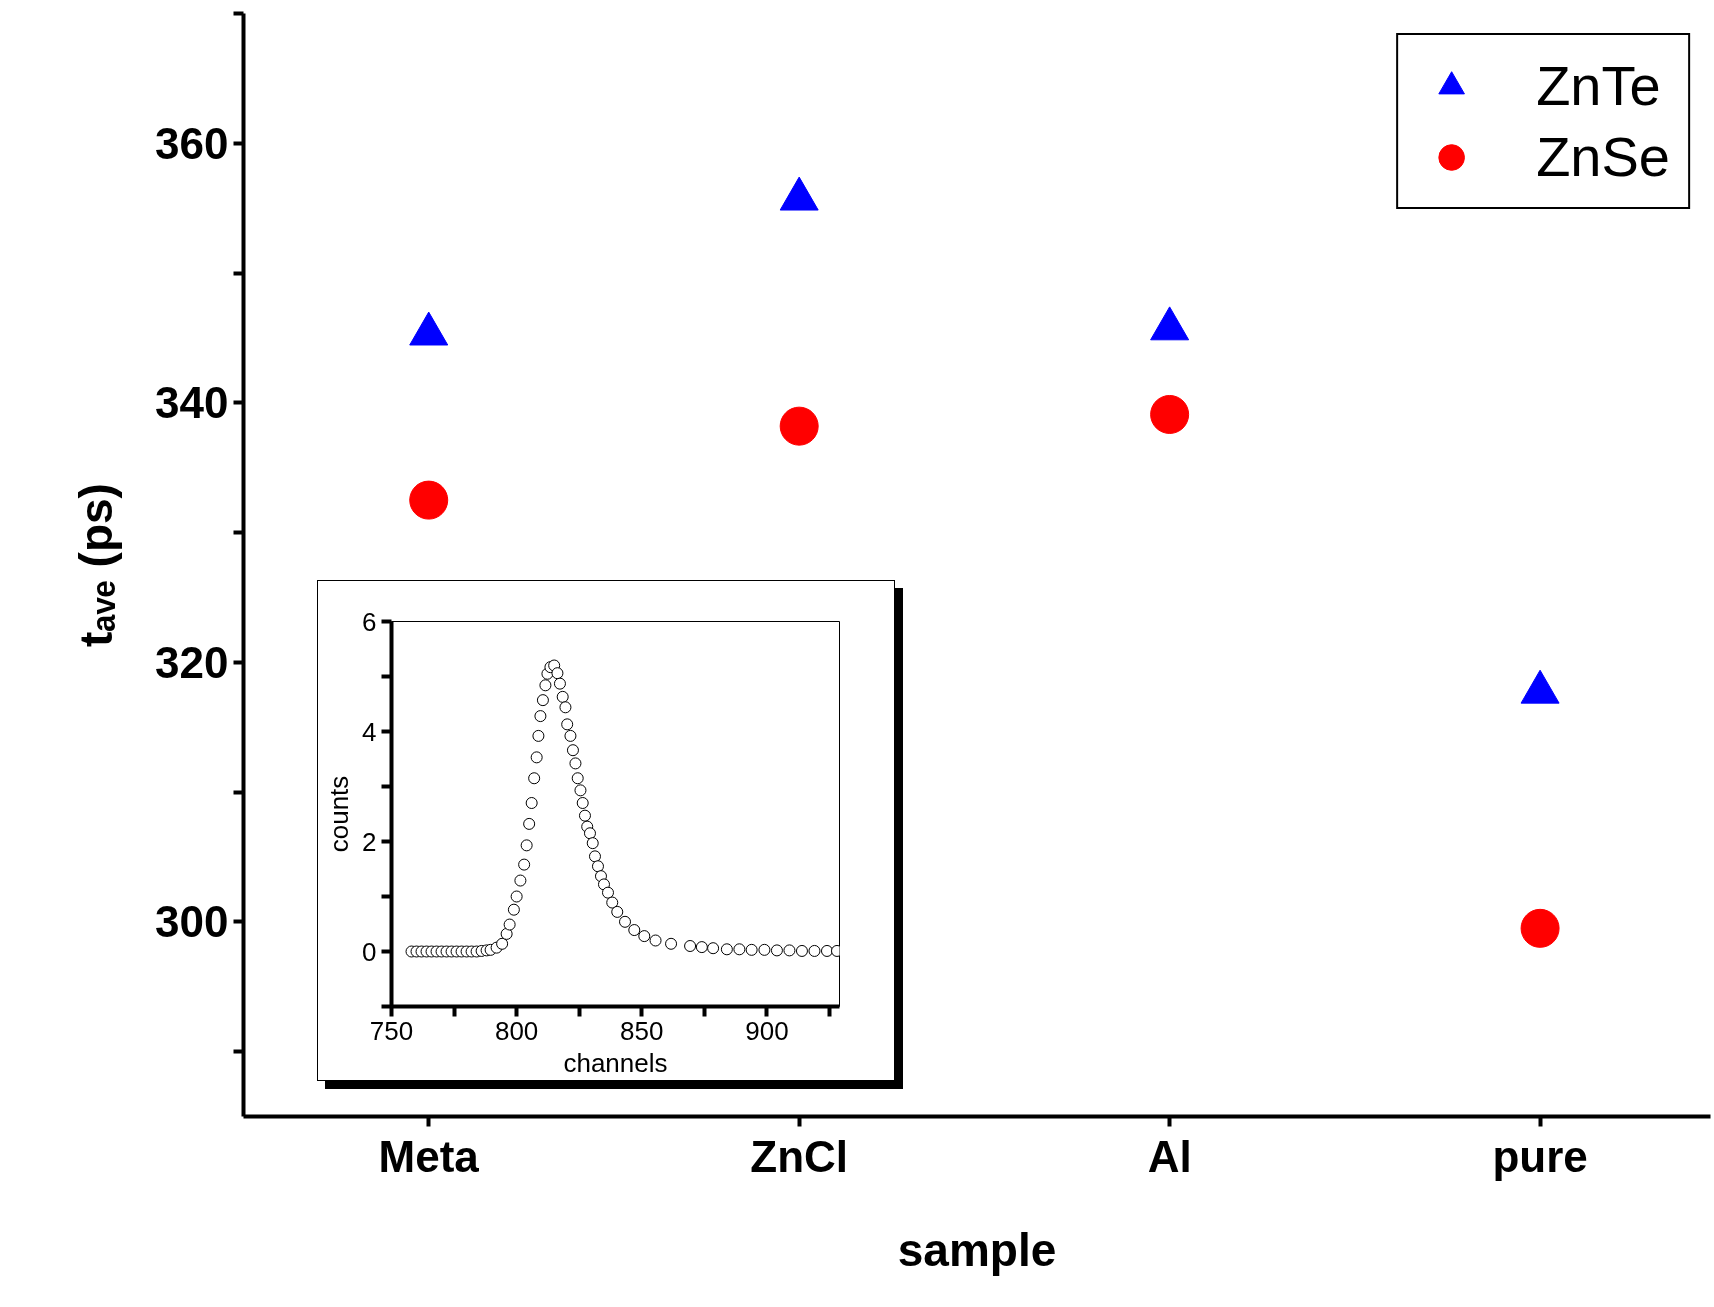 The height and width of the screenshot is (1307, 1714). I want to click on x-tick-label: ZnCl, so click(799, 1156).